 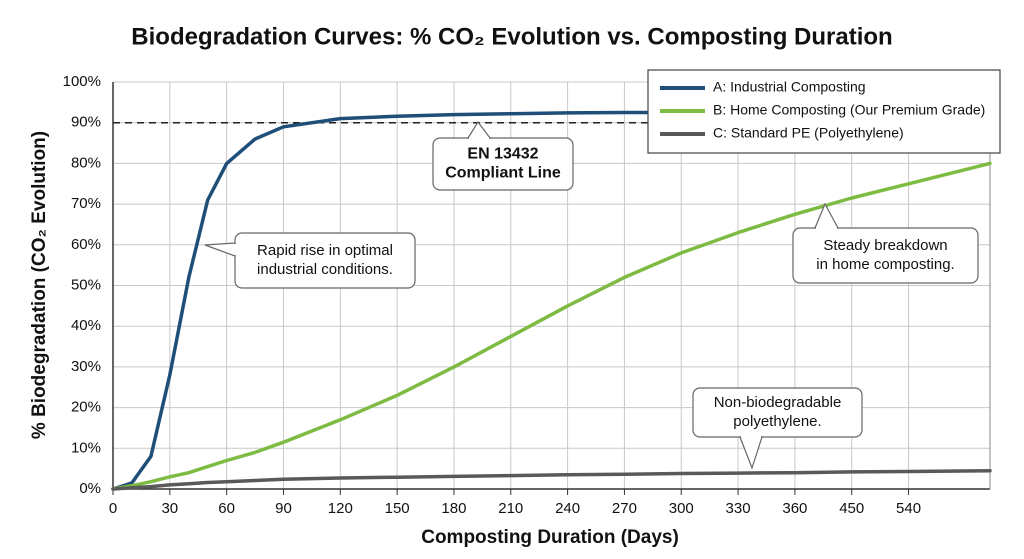 What do you see at coordinates (86, 203) in the screenshot?
I see `y-tick-label: 70%` at bounding box center [86, 203].